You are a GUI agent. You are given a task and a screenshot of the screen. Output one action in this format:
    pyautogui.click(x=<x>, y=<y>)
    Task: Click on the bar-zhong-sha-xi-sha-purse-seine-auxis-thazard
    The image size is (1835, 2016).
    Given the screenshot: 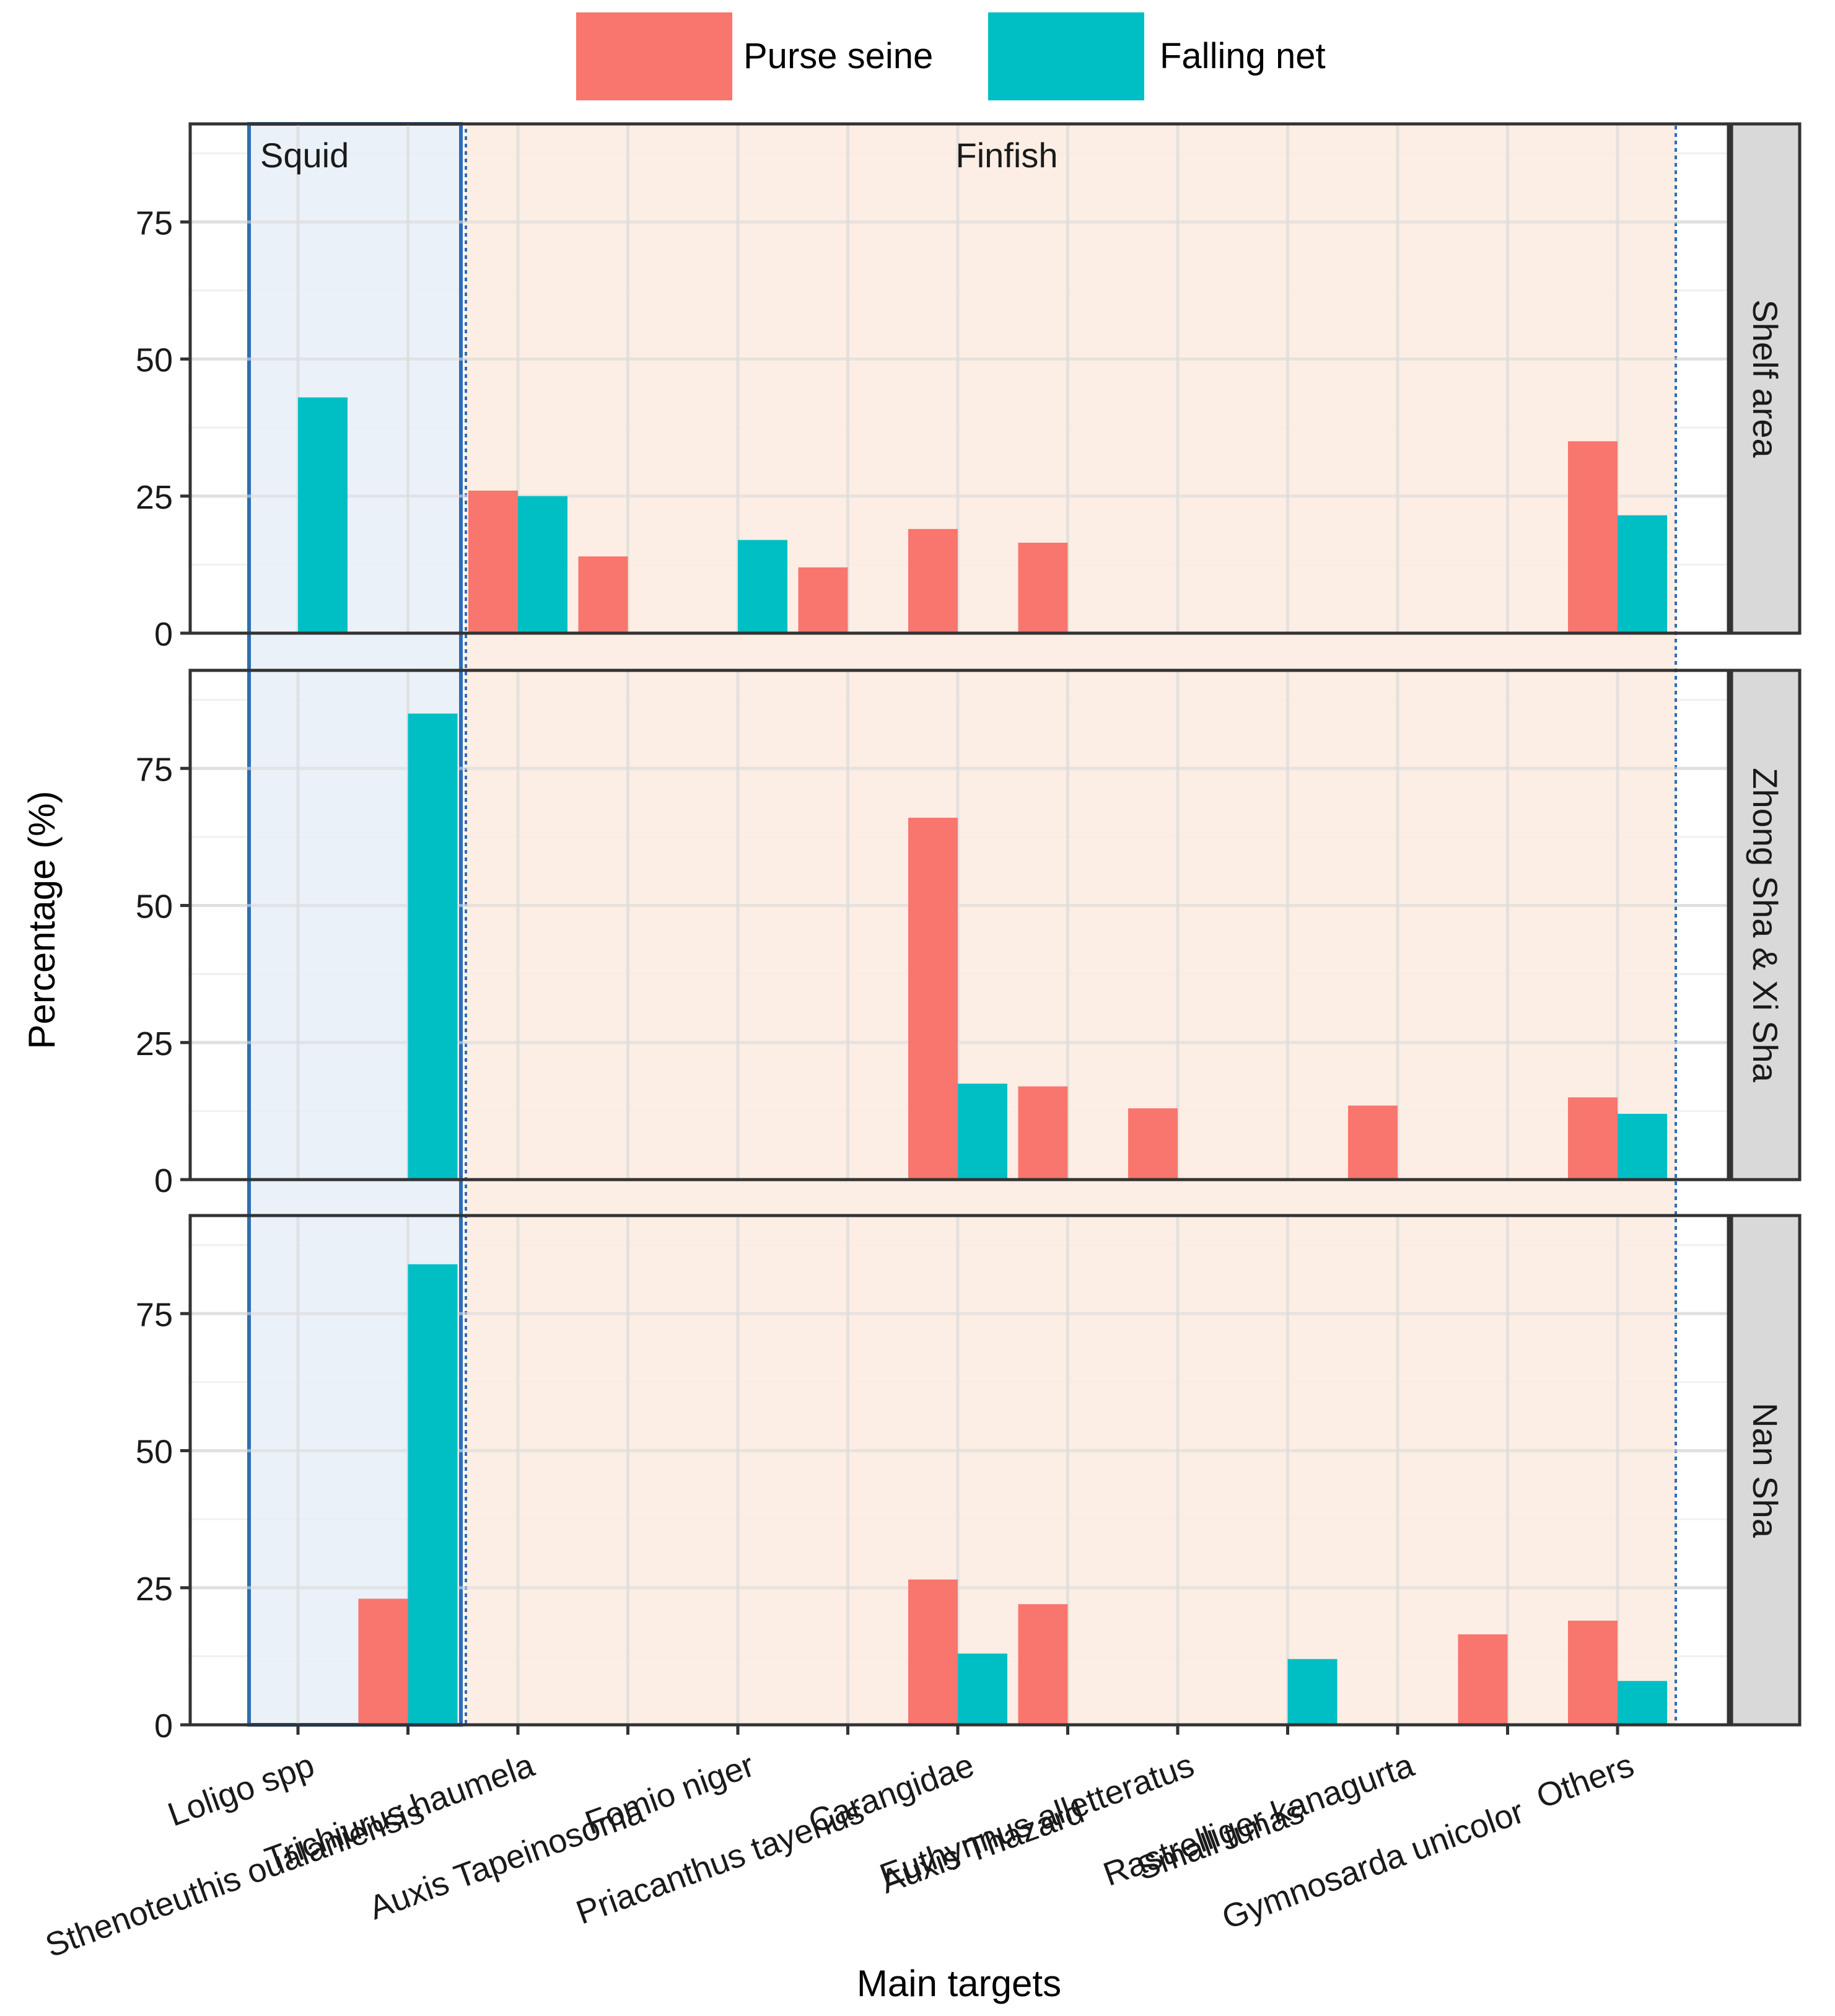 What is the action you would take?
    pyautogui.click(x=1043, y=1133)
    